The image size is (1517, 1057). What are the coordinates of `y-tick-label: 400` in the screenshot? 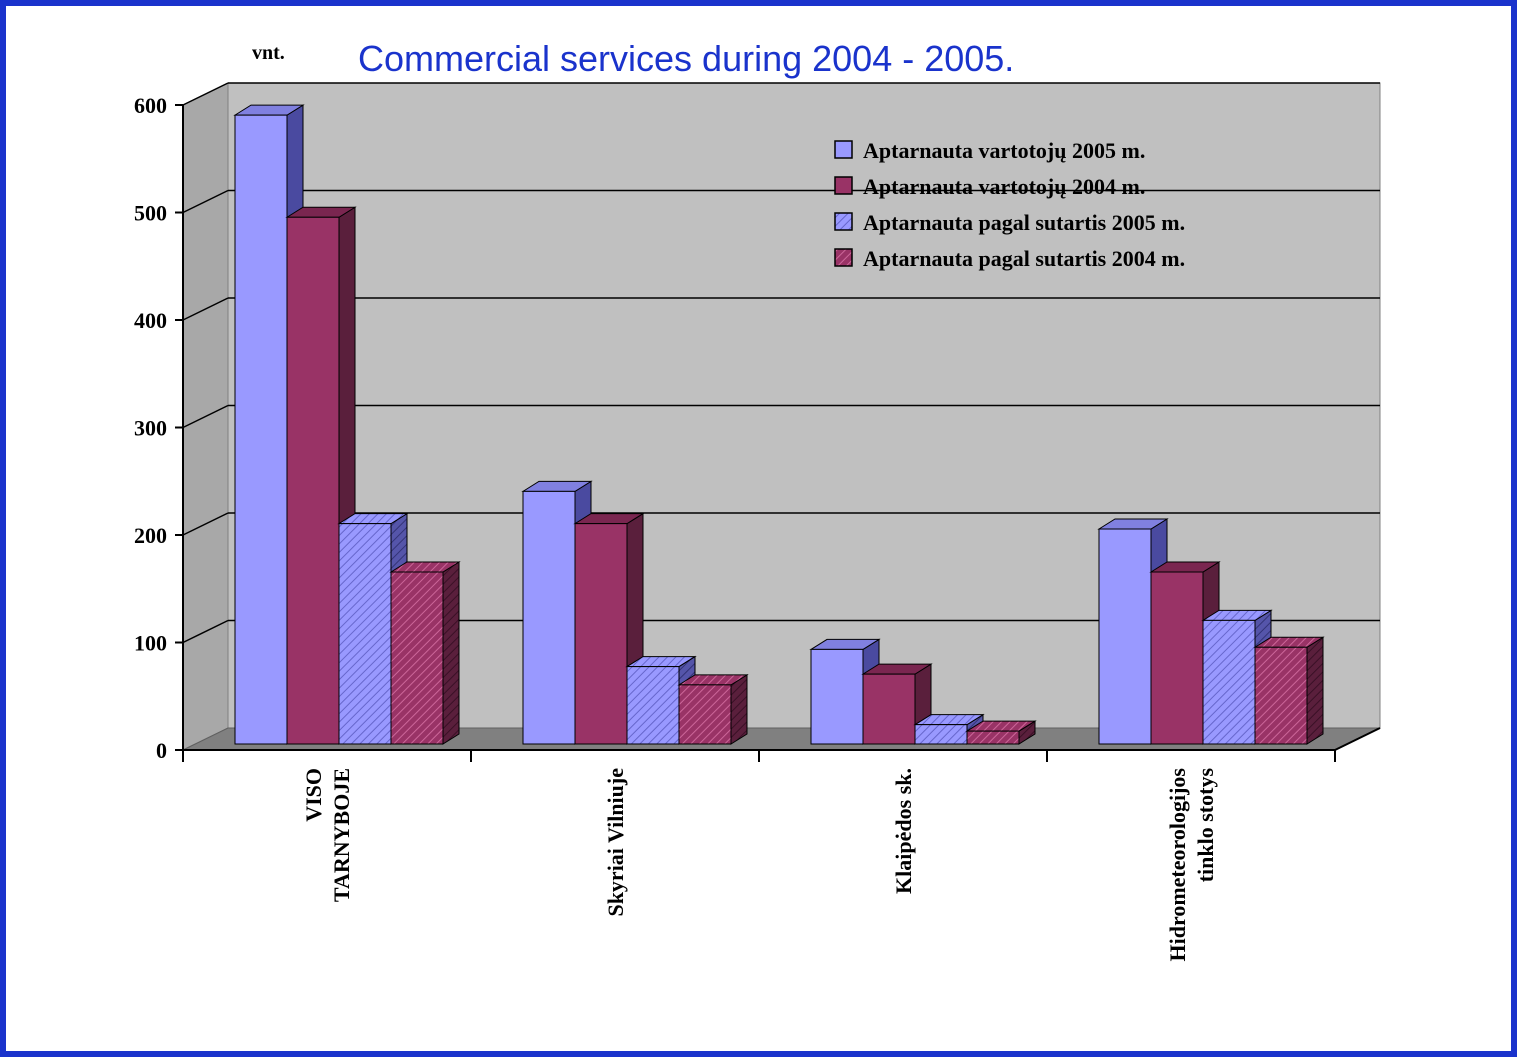 It's located at (150, 320).